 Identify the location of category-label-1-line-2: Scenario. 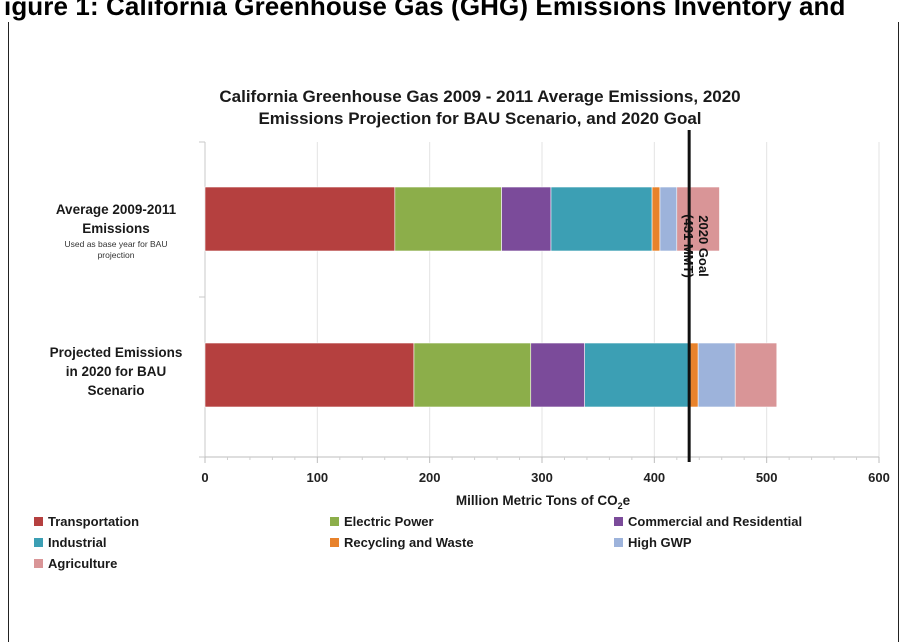
(115, 390).